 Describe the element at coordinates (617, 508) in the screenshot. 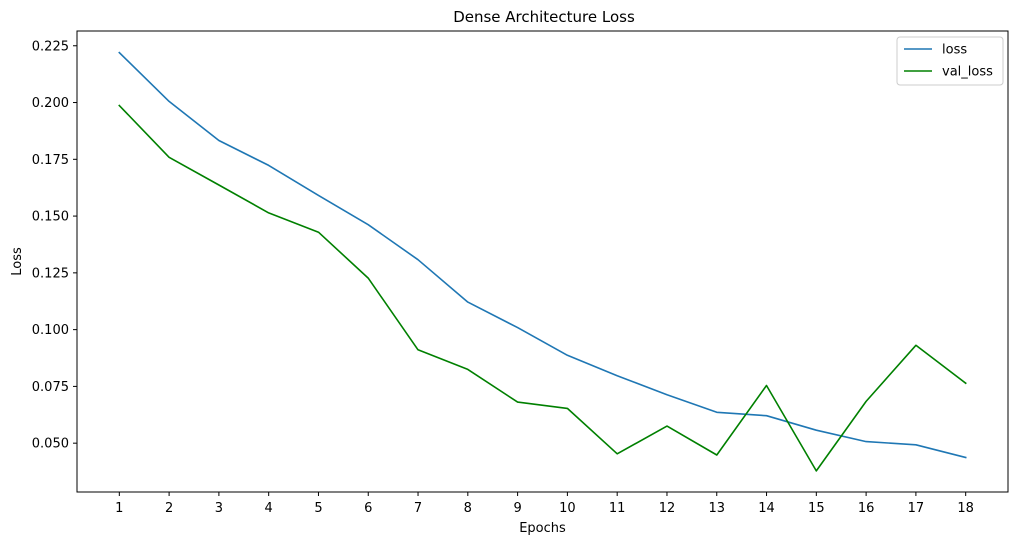

I see `x-tick-label: 11` at that location.